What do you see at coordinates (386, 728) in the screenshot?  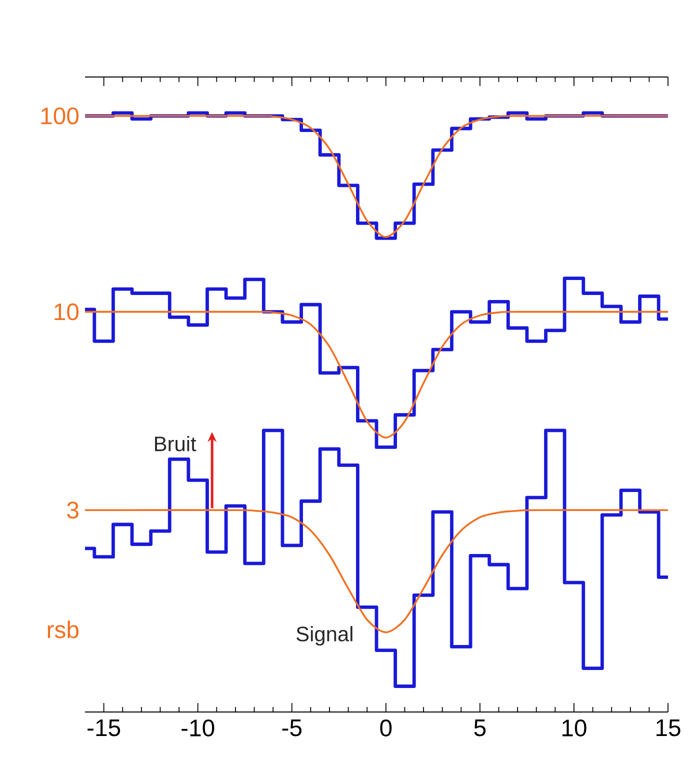 I see `x-tick-label: 0` at bounding box center [386, 728].